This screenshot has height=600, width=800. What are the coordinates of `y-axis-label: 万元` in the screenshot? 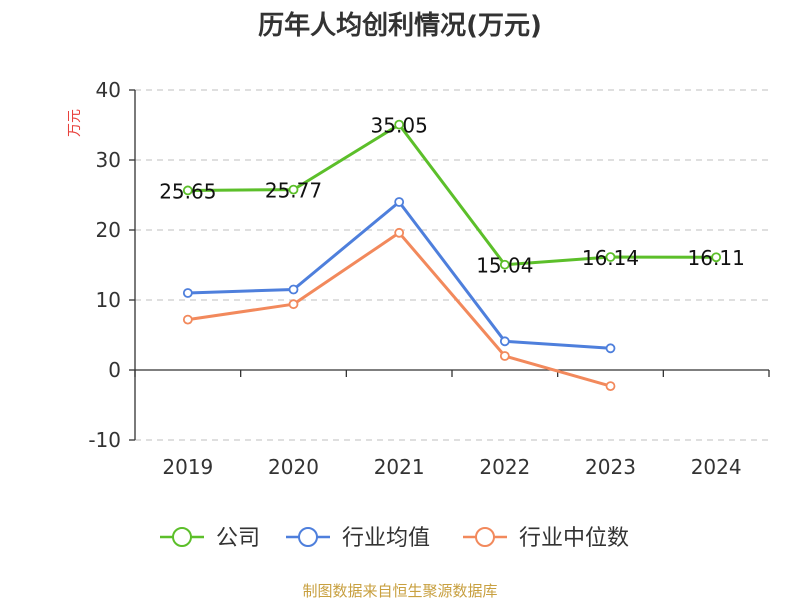 It's located at (75, 123).